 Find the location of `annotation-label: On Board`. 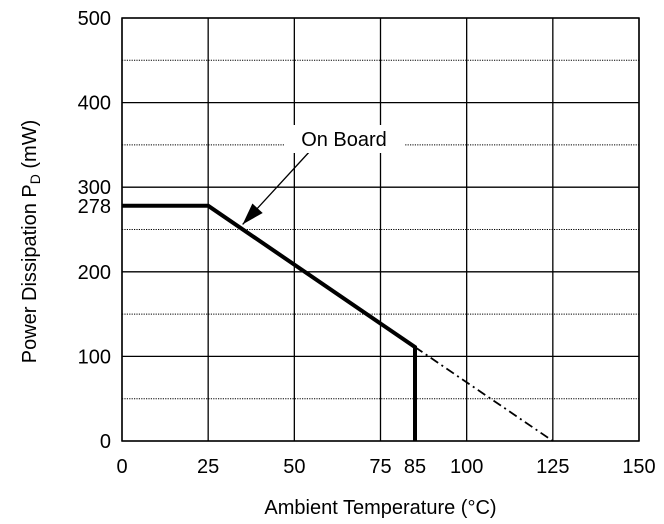

annotation-label: On Board is located at coordinates (344, 140).